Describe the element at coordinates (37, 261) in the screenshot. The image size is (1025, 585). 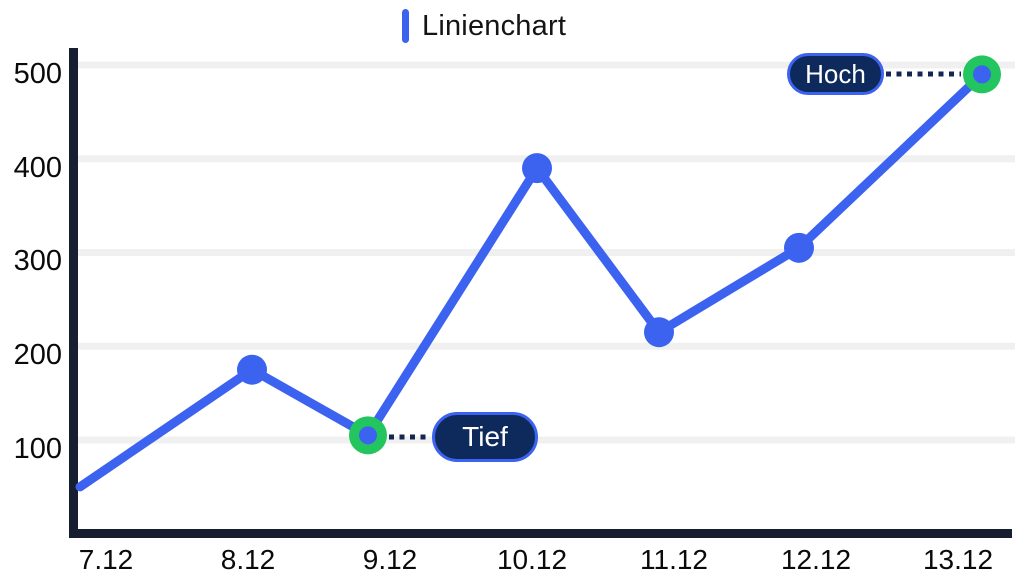
I see `y-axis-tick-label: 300` at that location.